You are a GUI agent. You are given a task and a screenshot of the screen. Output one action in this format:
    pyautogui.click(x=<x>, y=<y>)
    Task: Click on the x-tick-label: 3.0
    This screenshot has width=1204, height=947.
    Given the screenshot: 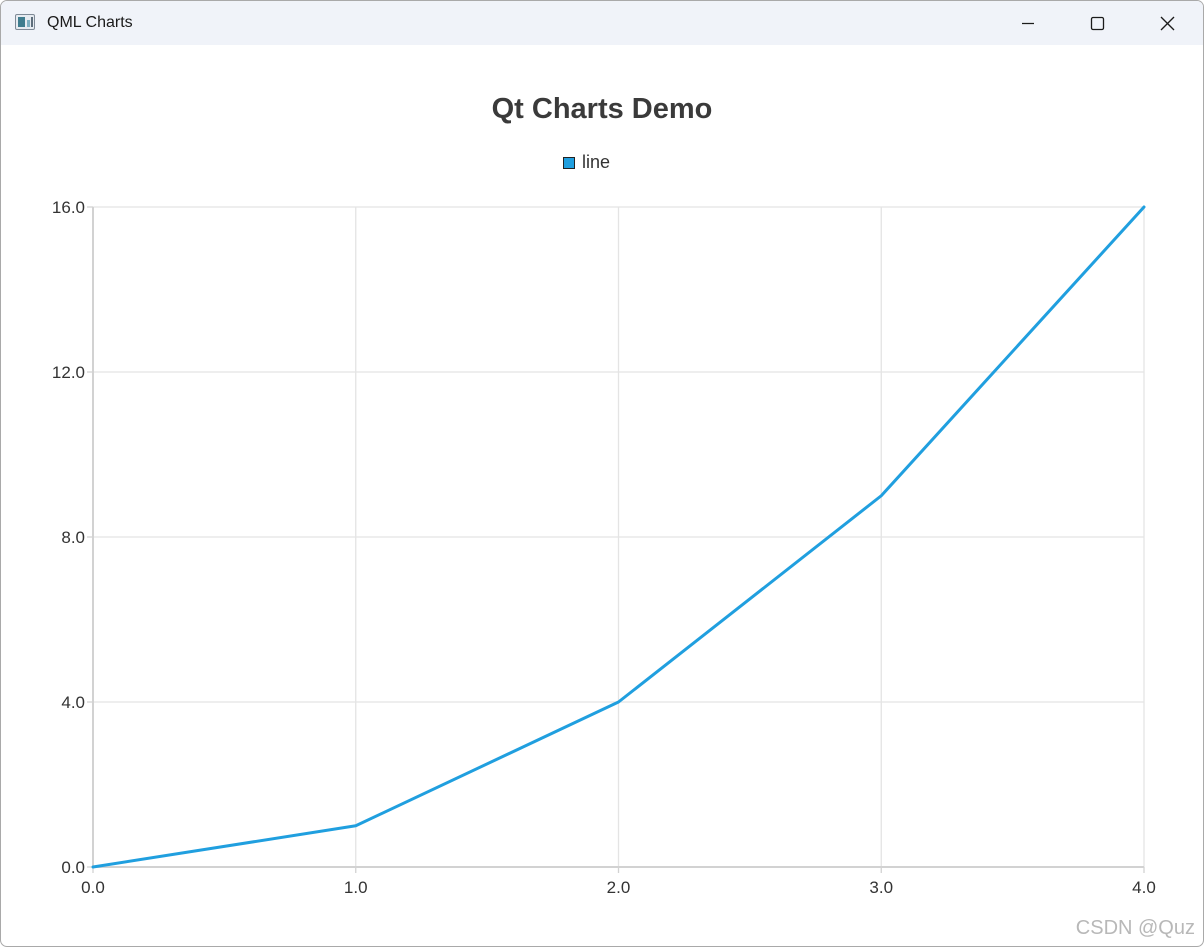 What is the action you would take?
    pyautogui.click(x=881, y=887)
    